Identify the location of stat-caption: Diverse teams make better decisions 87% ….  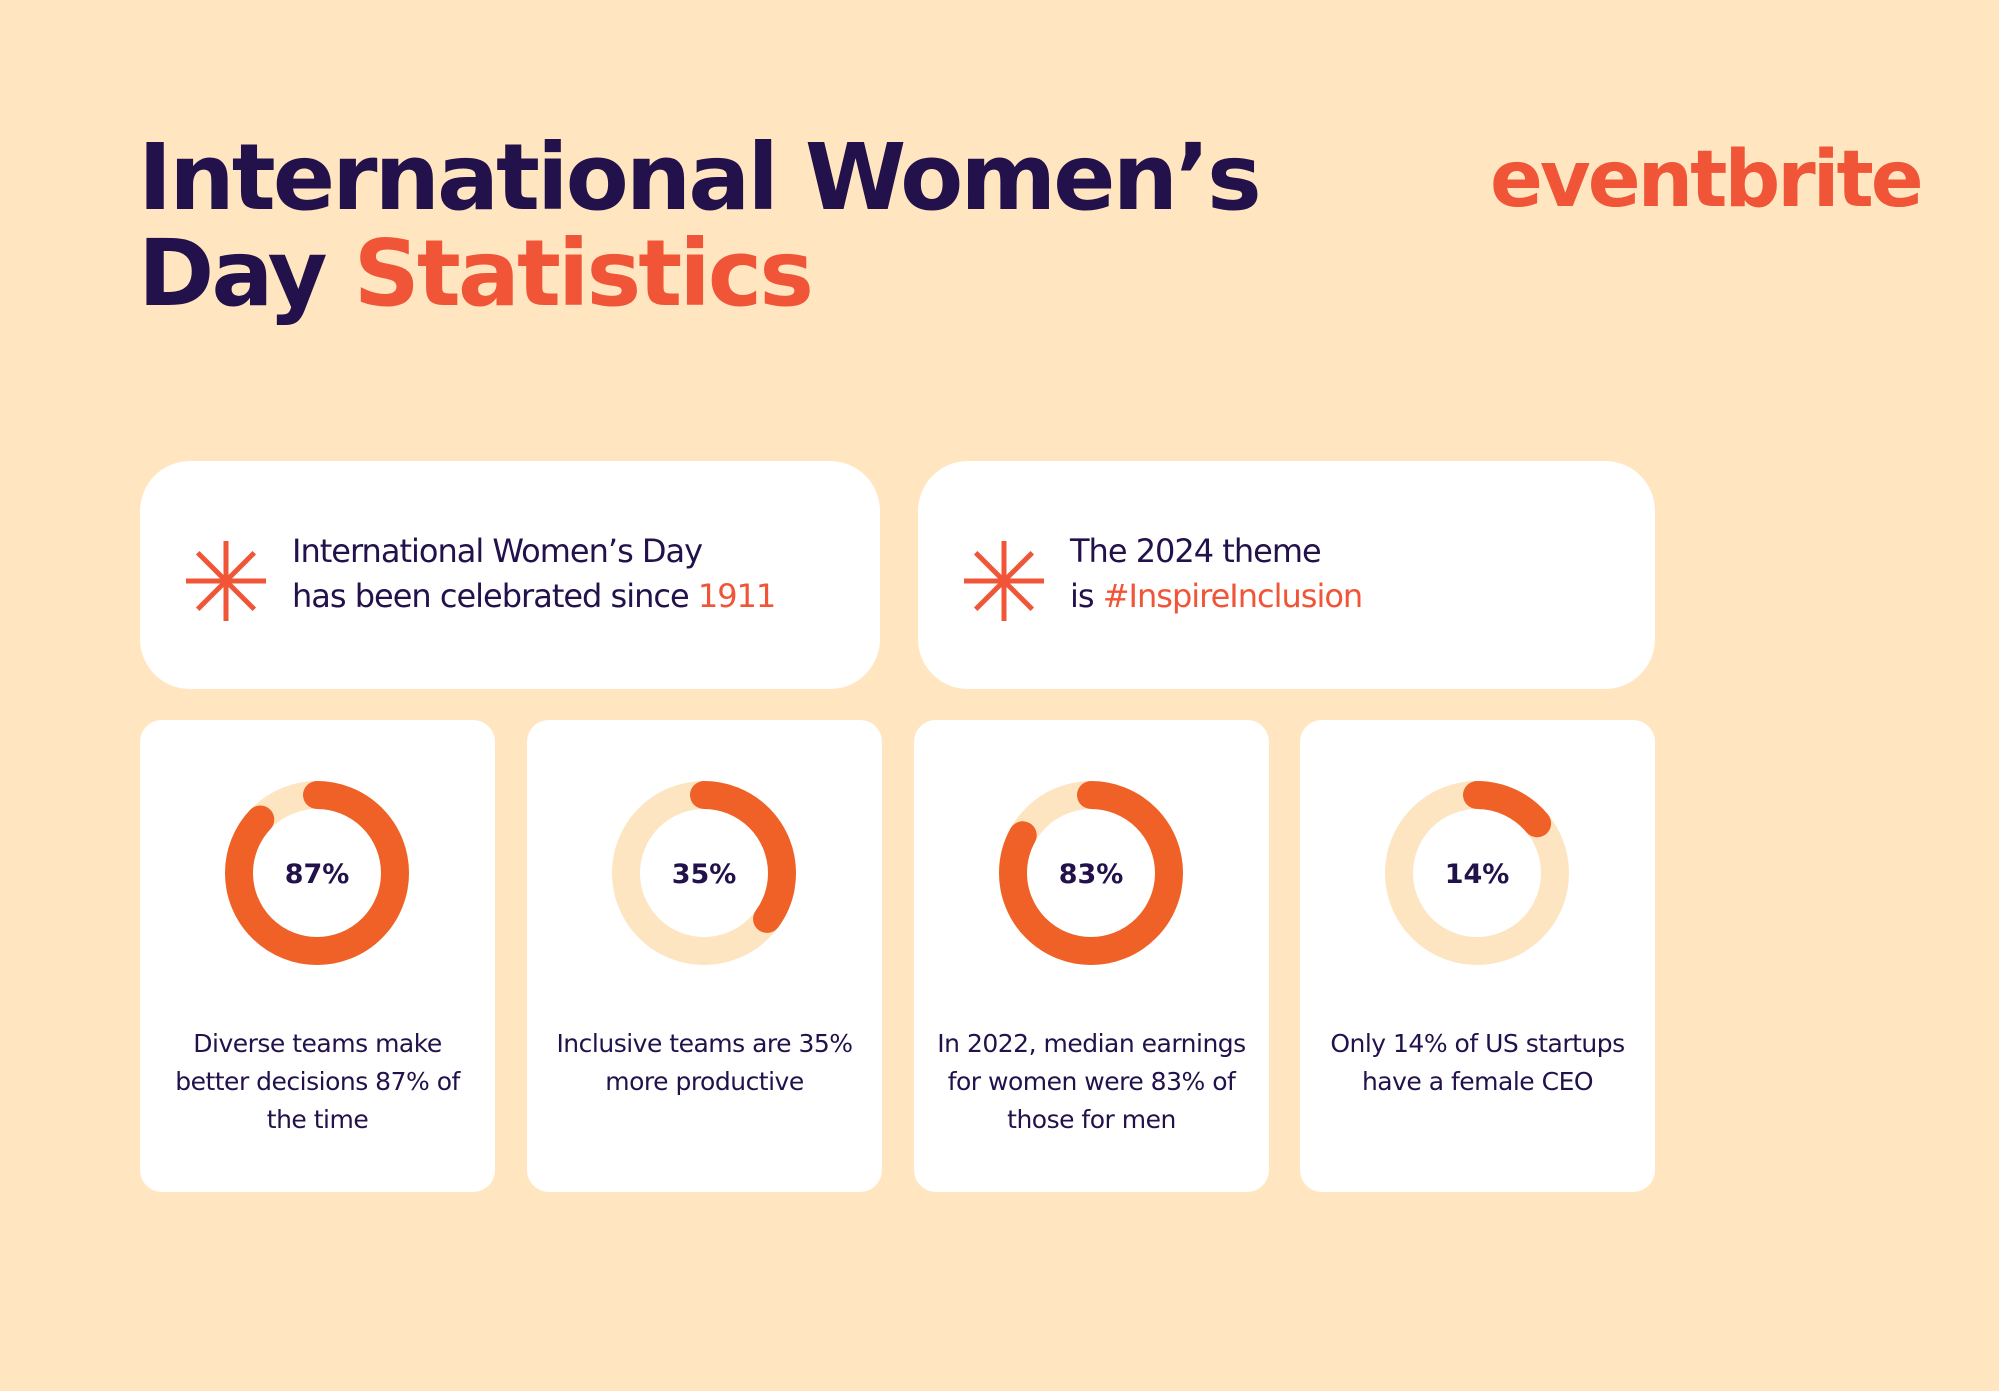
(317, 1081).